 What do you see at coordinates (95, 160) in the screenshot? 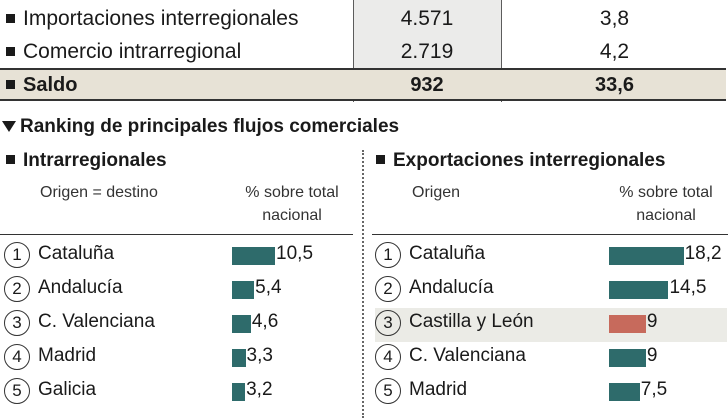
I see `panel-title-text: Intrarregionales` at bounding box center [95, 160].